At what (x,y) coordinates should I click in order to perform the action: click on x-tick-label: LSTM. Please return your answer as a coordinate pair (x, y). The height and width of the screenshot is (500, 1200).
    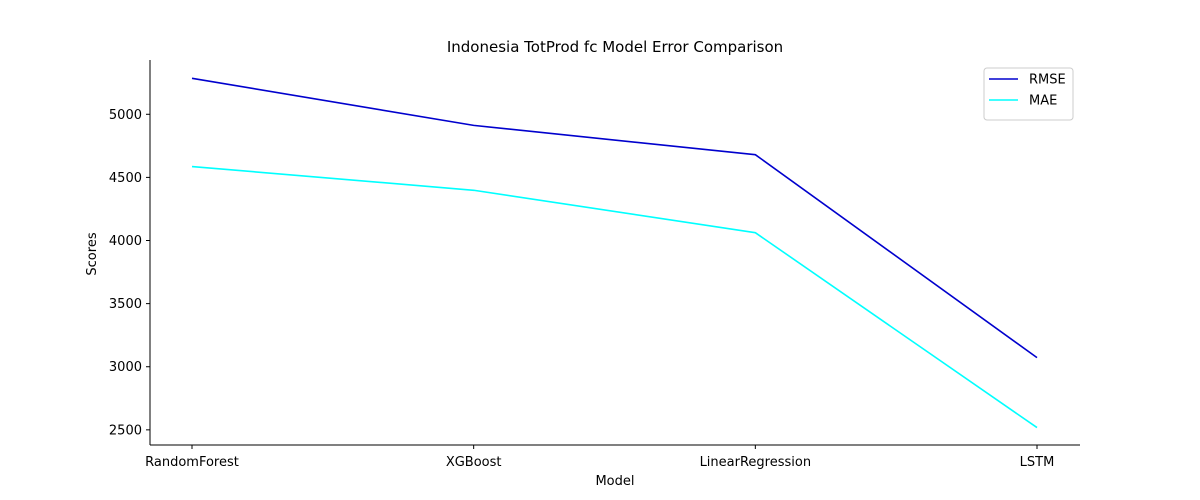
    Looking at the image, I should click on (1037, 462).